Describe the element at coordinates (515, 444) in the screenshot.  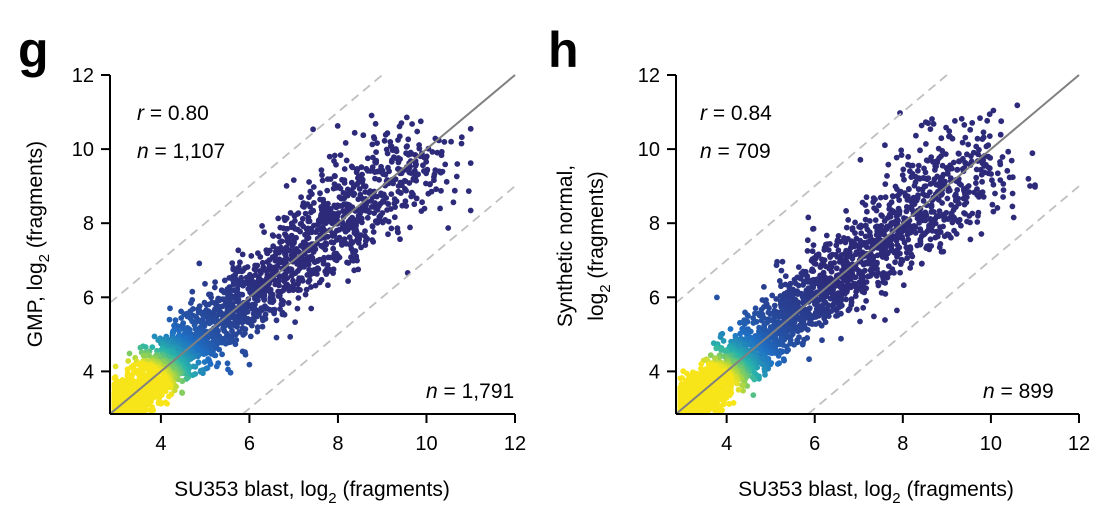
I see `x-tick-label: 12` at that location.